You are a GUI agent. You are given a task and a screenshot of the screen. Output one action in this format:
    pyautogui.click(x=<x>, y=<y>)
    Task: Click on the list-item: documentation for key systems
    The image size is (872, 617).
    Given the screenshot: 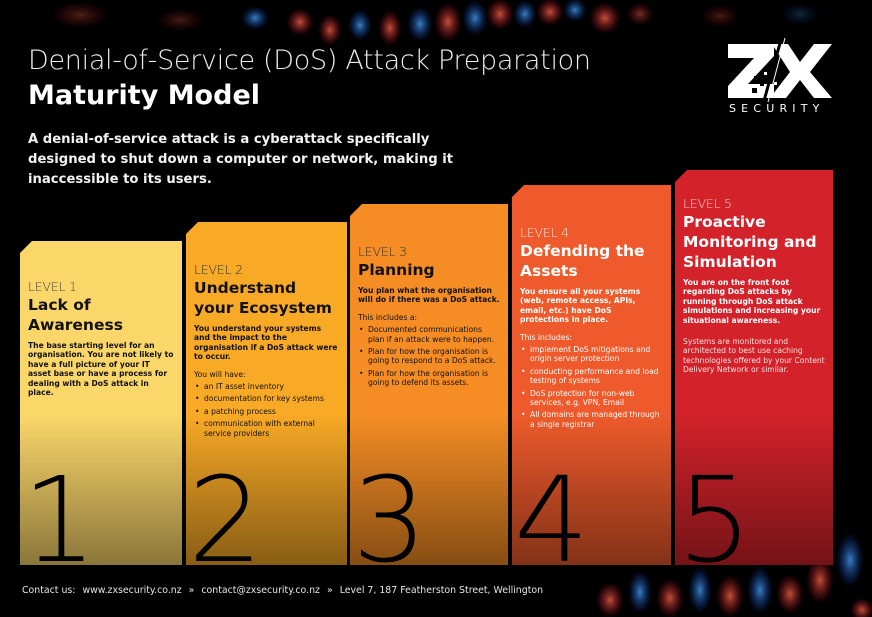 What is the action you would take?
    pyautogui.click(x=266, y=399)
    